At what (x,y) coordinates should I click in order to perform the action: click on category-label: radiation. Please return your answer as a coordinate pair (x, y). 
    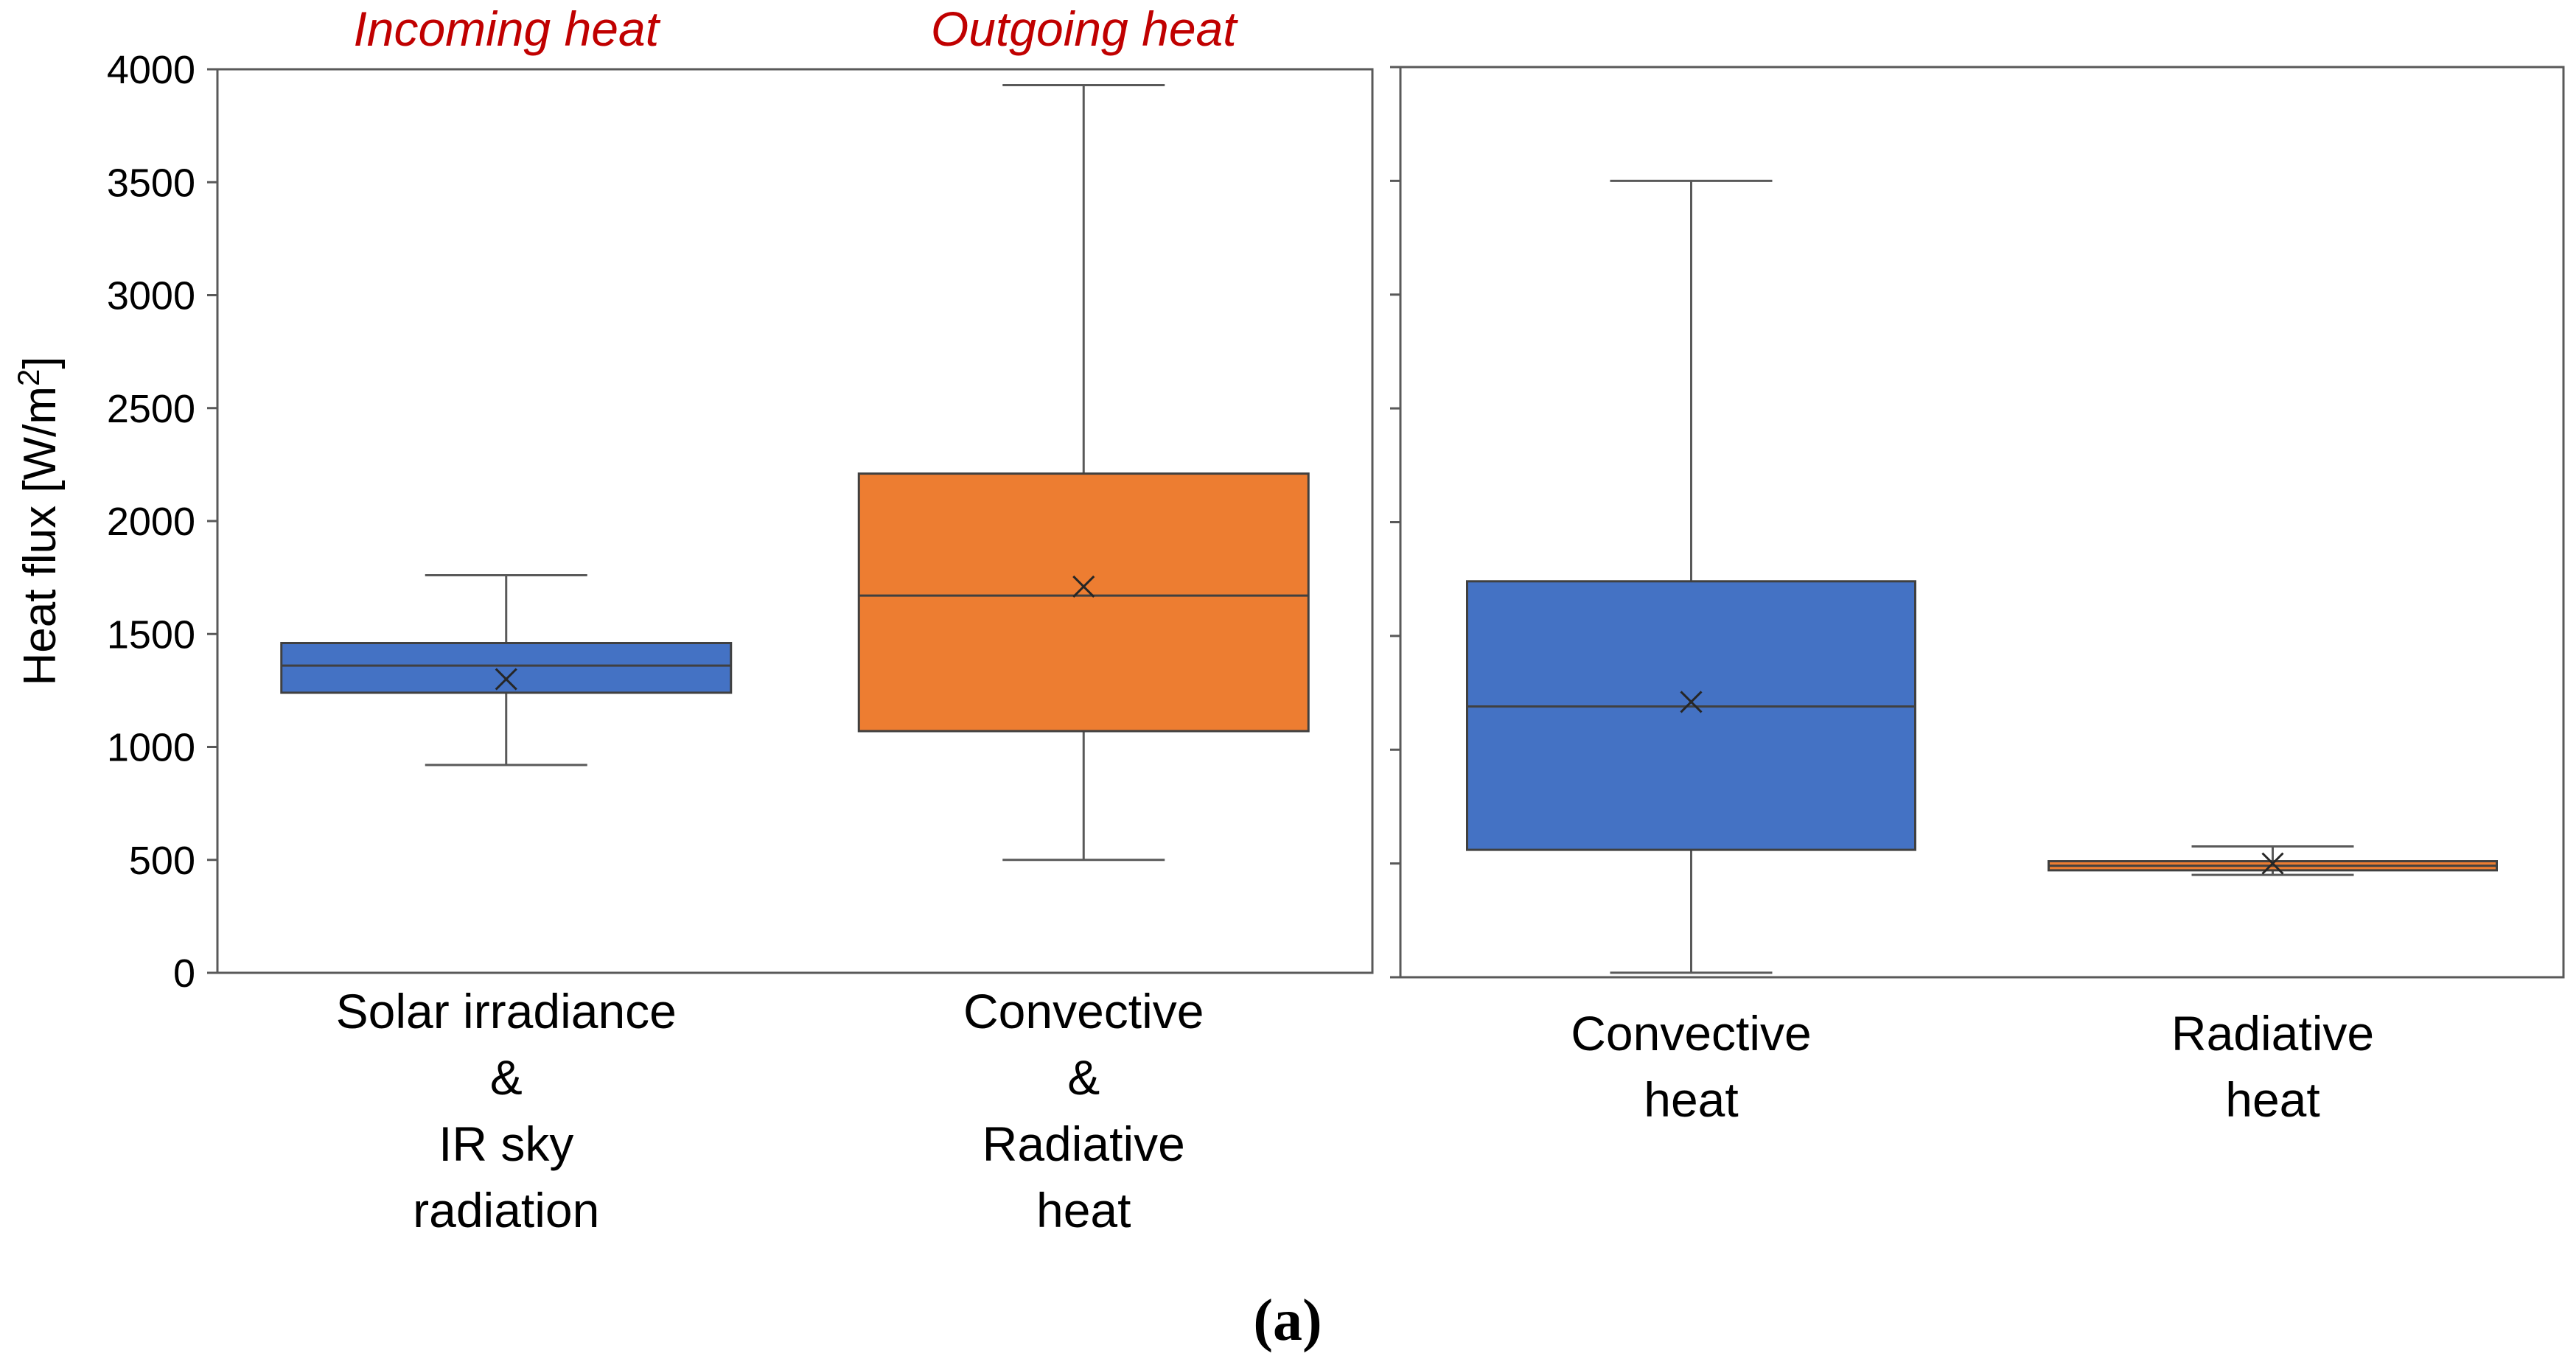
    Looking at the image, I should click on (506, 1210).